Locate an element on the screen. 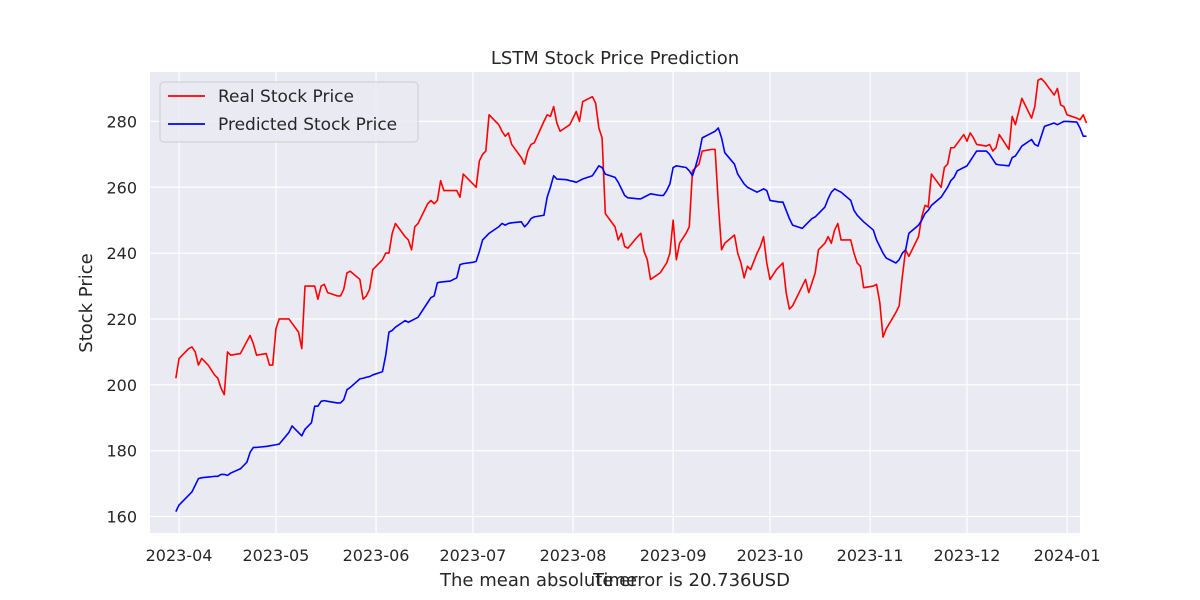  y-axis-ticks: 160 180 200 220 240 260 280 is located at coordinates (121, 319).